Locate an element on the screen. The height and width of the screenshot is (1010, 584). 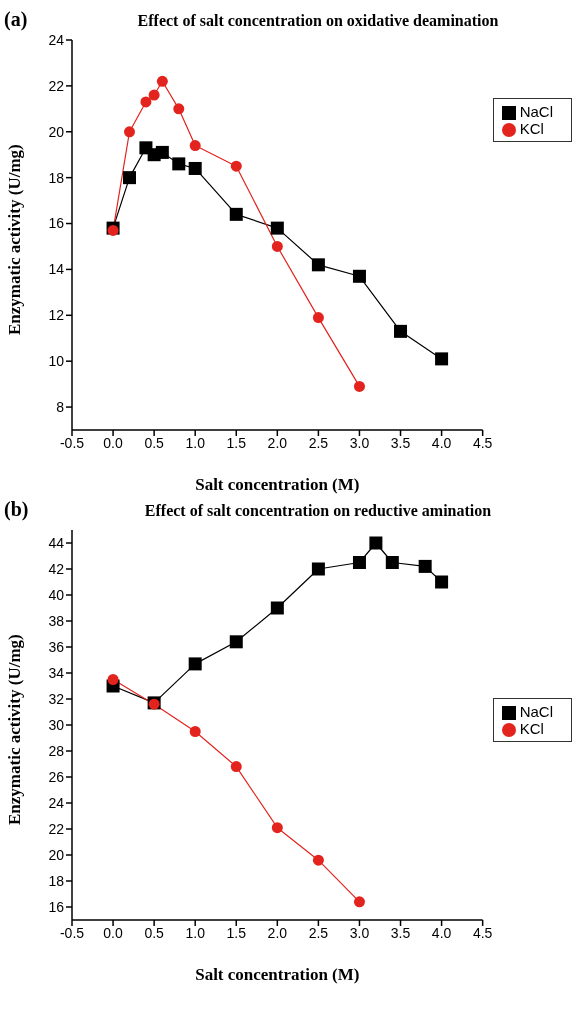
y-tick-label: 34 is located at coordinates (56, 672).